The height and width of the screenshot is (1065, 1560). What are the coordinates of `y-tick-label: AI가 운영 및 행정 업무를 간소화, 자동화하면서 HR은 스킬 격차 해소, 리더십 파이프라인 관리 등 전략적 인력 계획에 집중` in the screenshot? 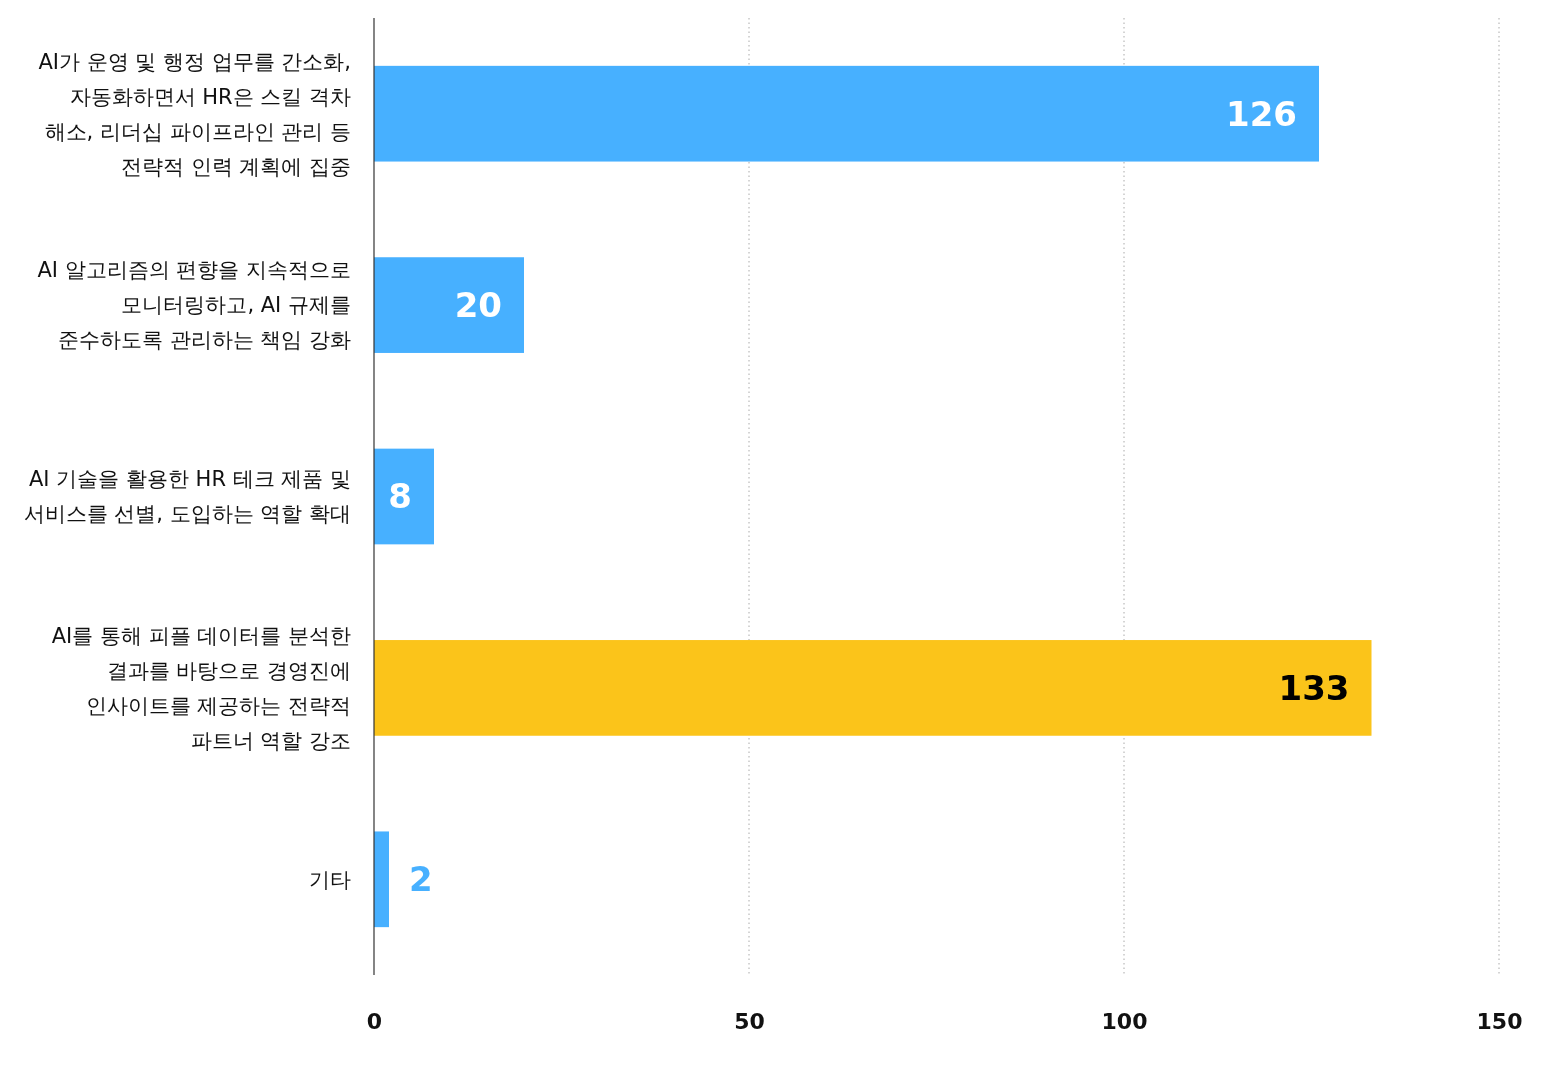 It's located at (194, 114).